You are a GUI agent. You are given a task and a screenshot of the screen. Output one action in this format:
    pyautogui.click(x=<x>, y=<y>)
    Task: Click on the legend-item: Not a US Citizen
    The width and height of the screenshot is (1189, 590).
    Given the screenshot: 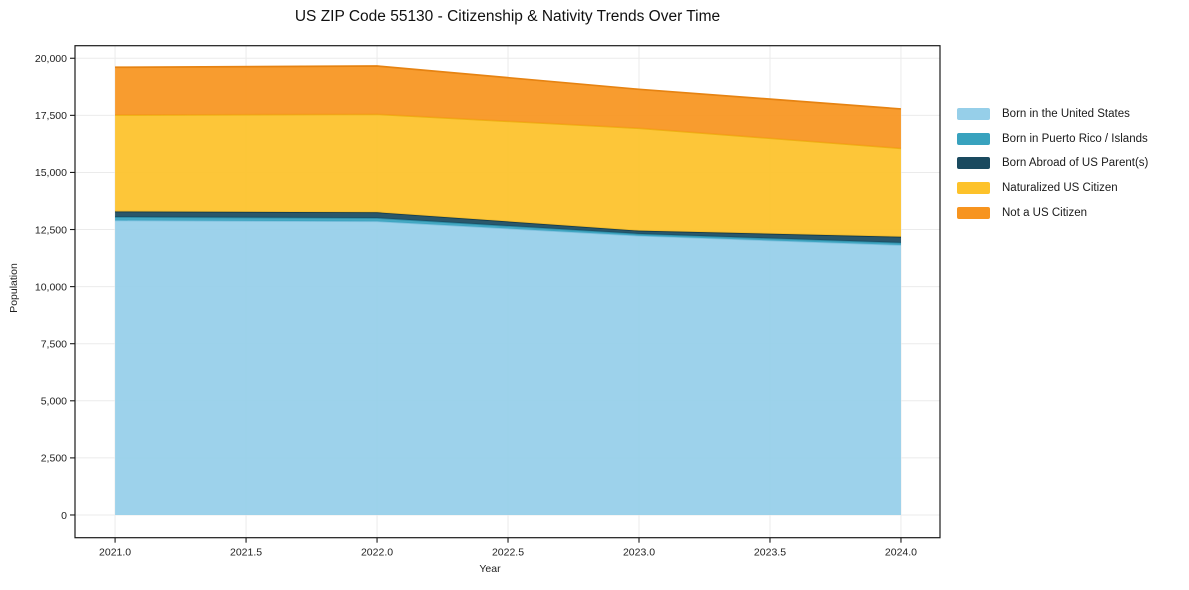 What is the action you would take?
    pyautogui.click(x=1052, y=212)
    